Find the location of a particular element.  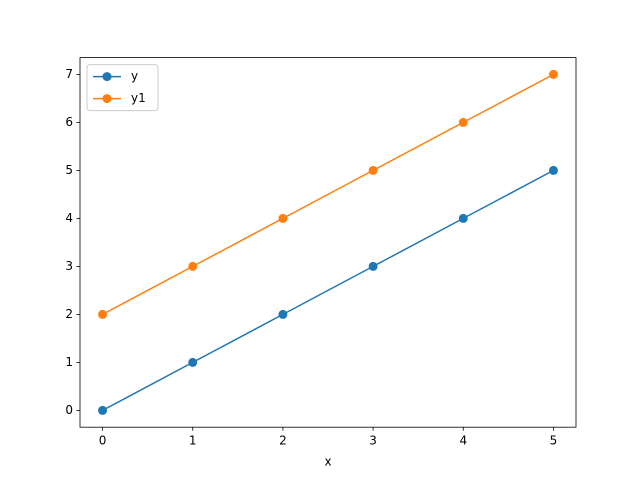

y-tick-label: 6 is located at coordinates (69, 122).